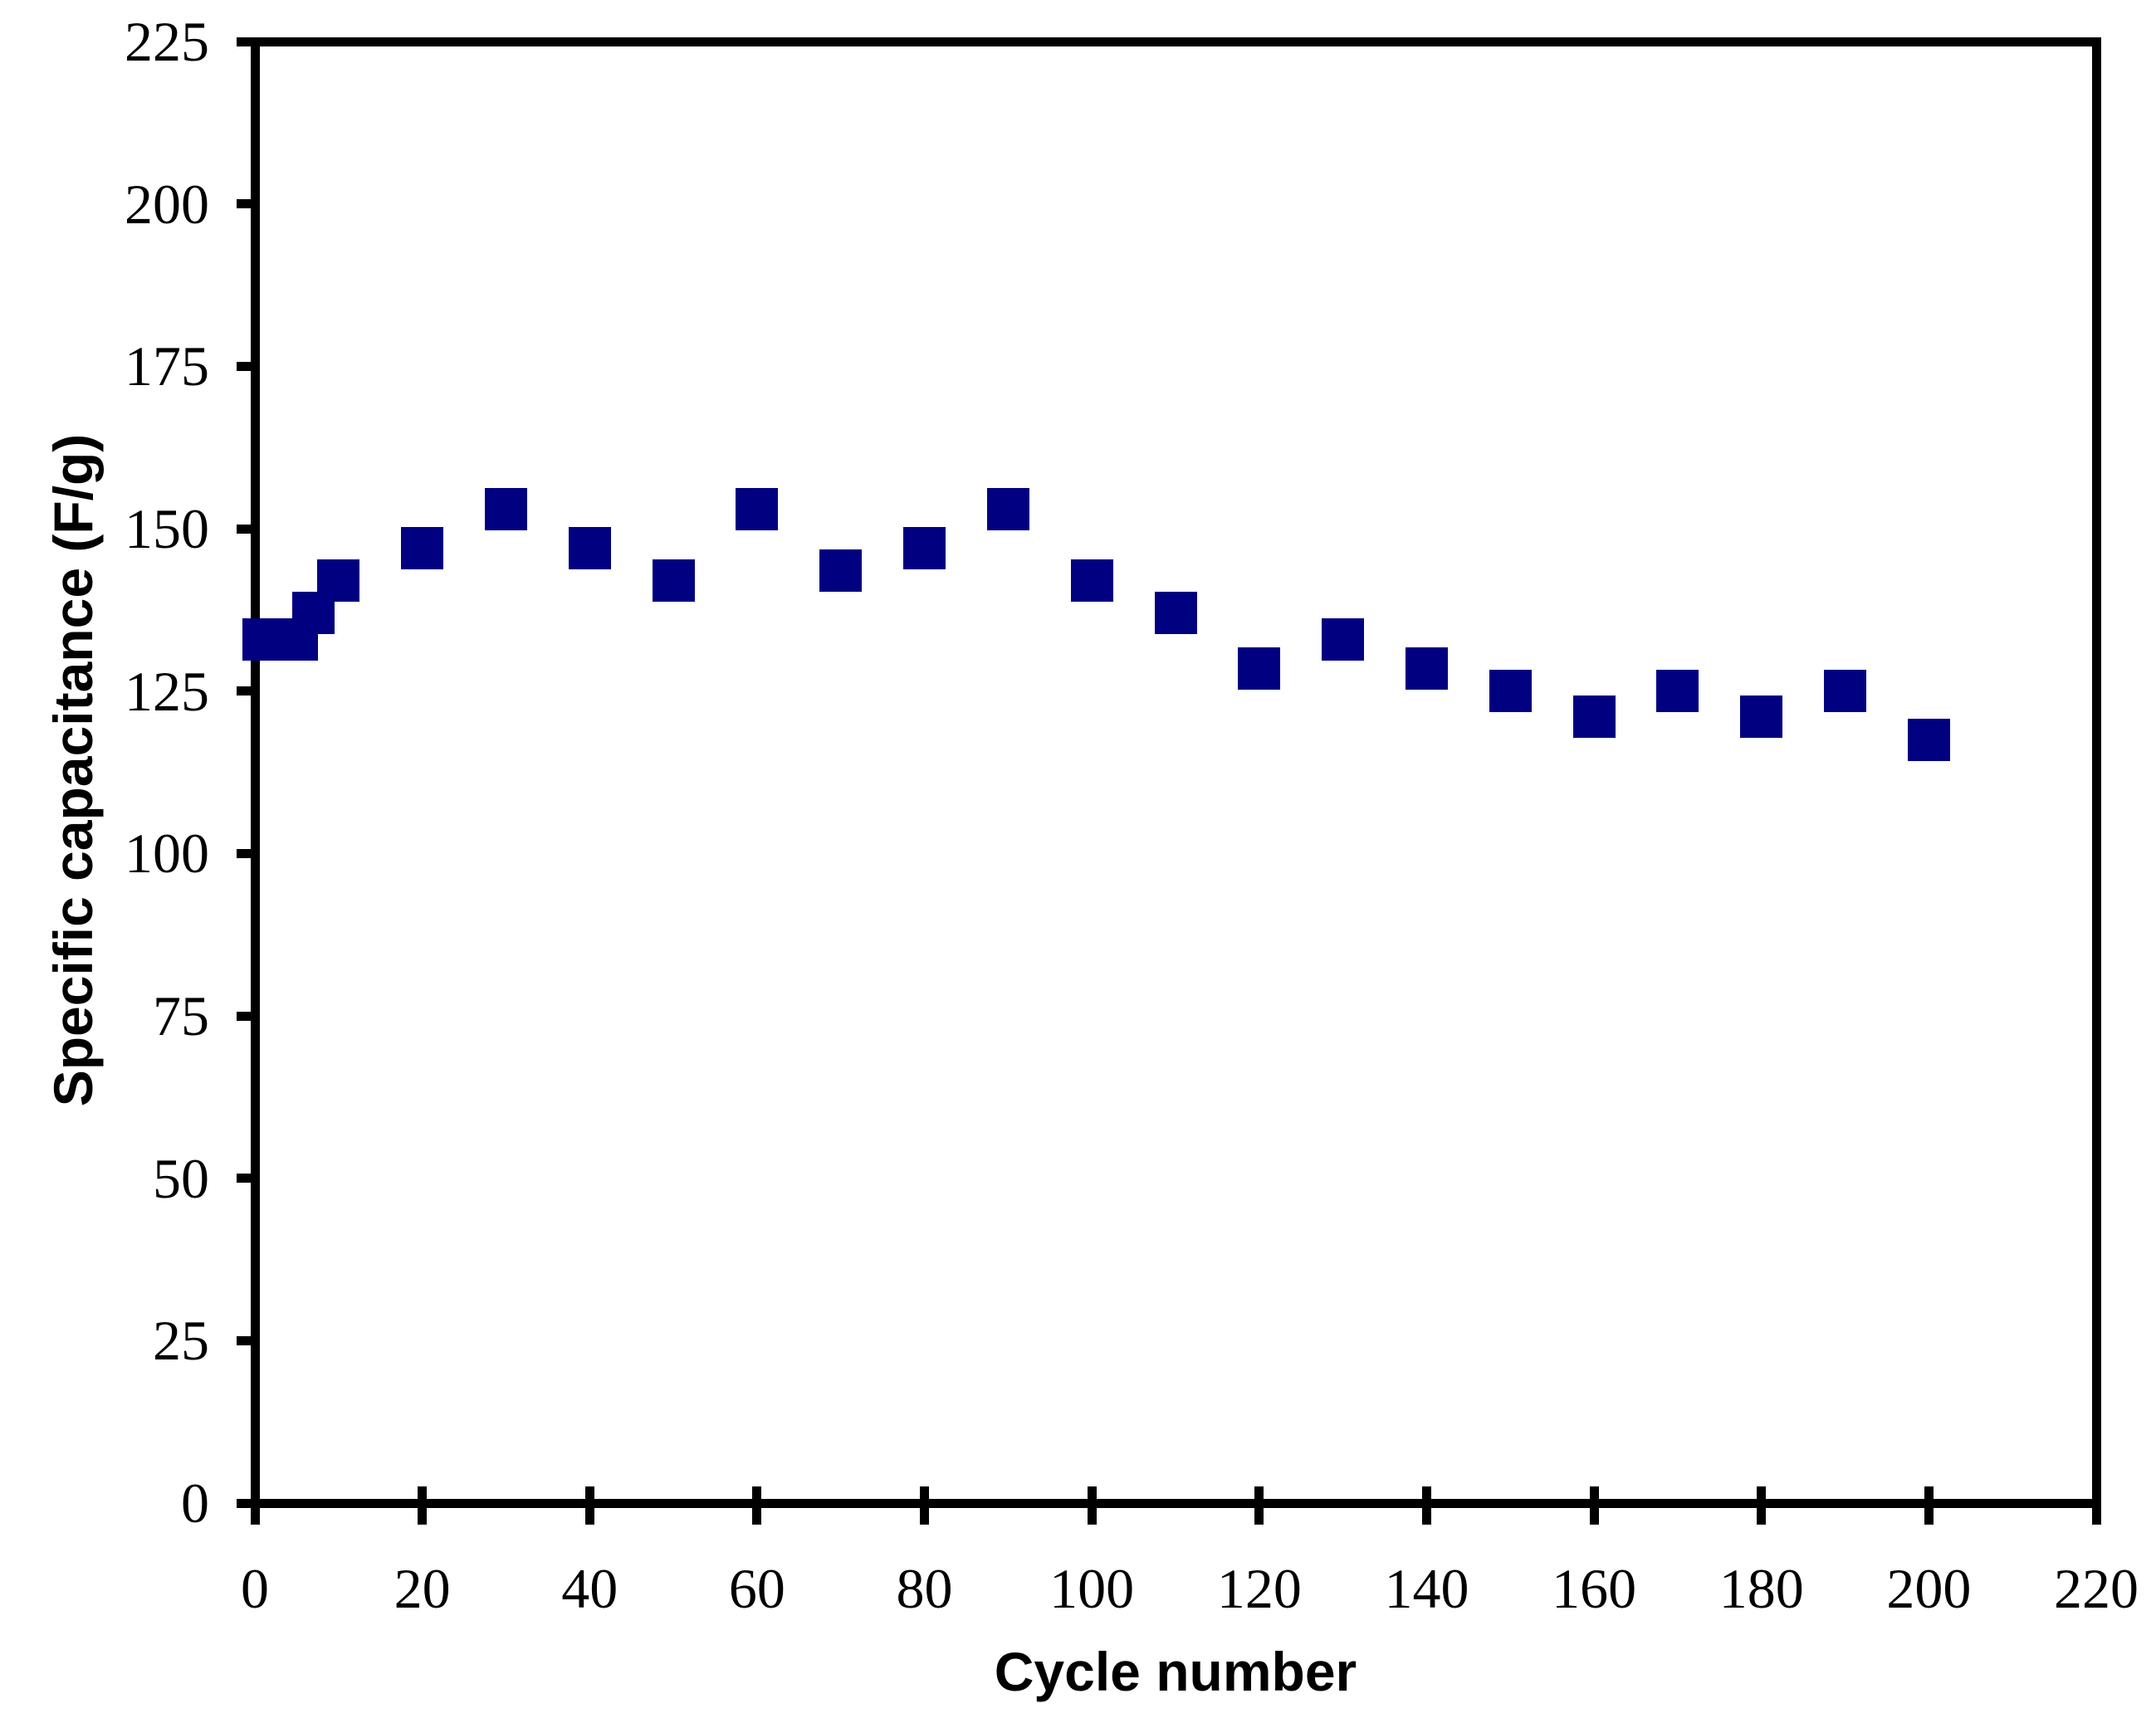 The image size is (2156, 1718). Describe the element at coordinates (181, 1015) in the screenshot. I see `y-axis-tick-label: 75` at that location.